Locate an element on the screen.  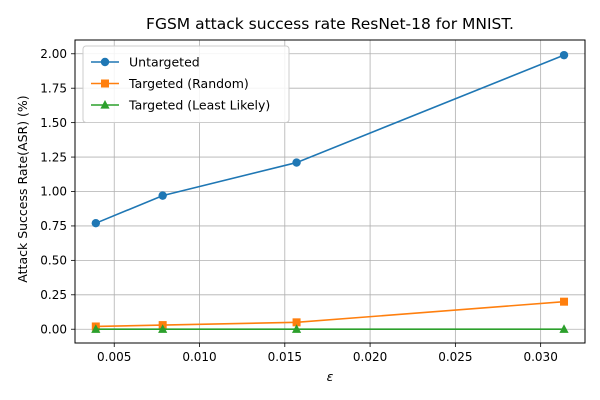
y-tick-label: 1.25 is located at coordinates (53, 157).